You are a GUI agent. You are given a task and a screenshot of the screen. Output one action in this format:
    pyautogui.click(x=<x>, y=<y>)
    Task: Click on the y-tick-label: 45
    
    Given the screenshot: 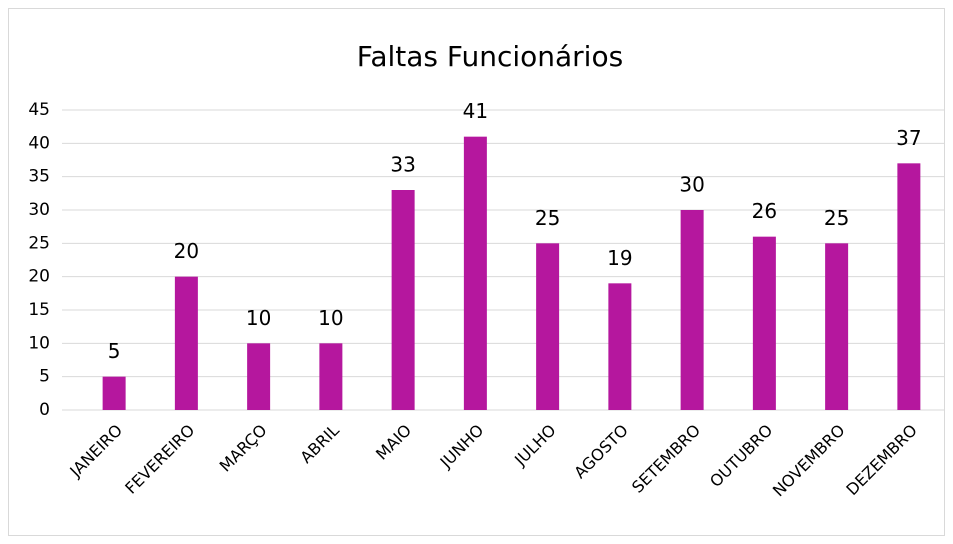 What is the action you would take?
    pyautogui.click(x=39, y=110)
    